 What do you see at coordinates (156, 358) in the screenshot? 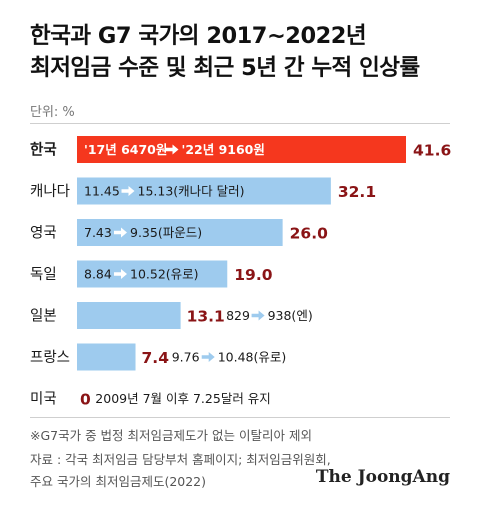
I see `value-label: 7.4` at bounding box center [156, 358].